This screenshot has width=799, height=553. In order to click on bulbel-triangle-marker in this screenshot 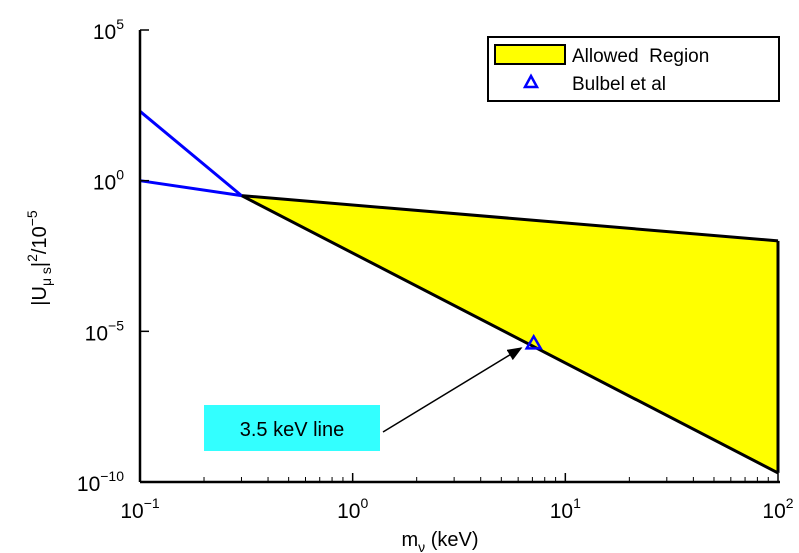, I will do `click(533, 341)`.